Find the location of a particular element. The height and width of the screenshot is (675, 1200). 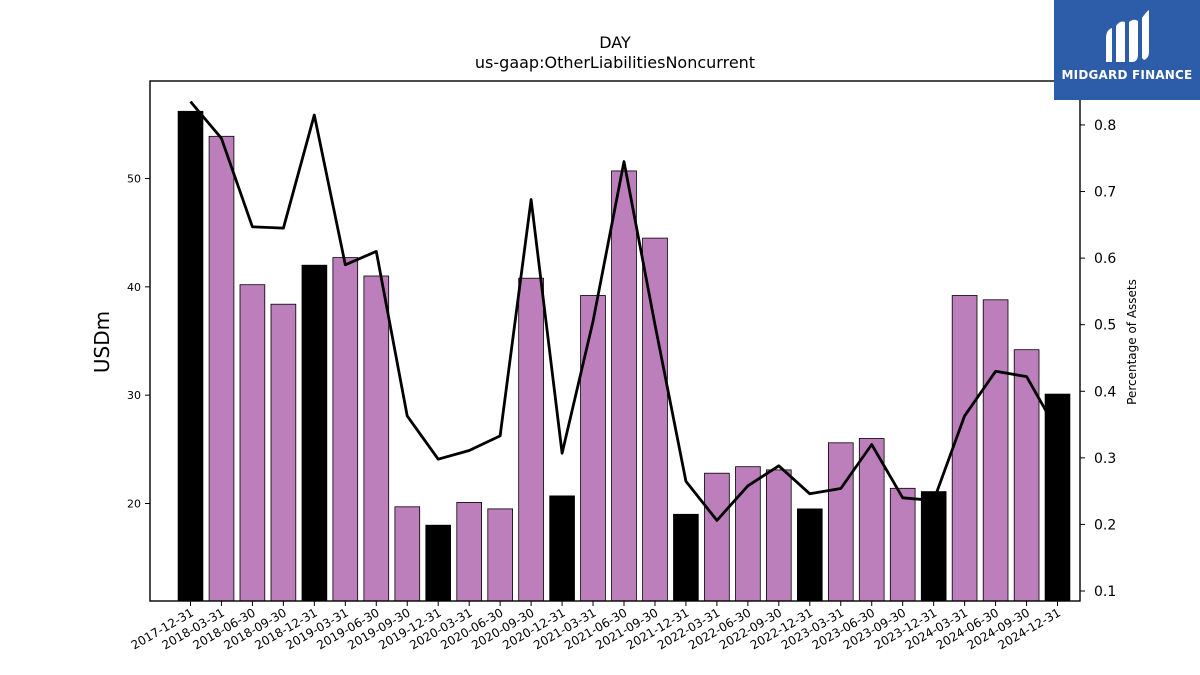

y-tick-label: 50 is located at coordinates (134, 179).